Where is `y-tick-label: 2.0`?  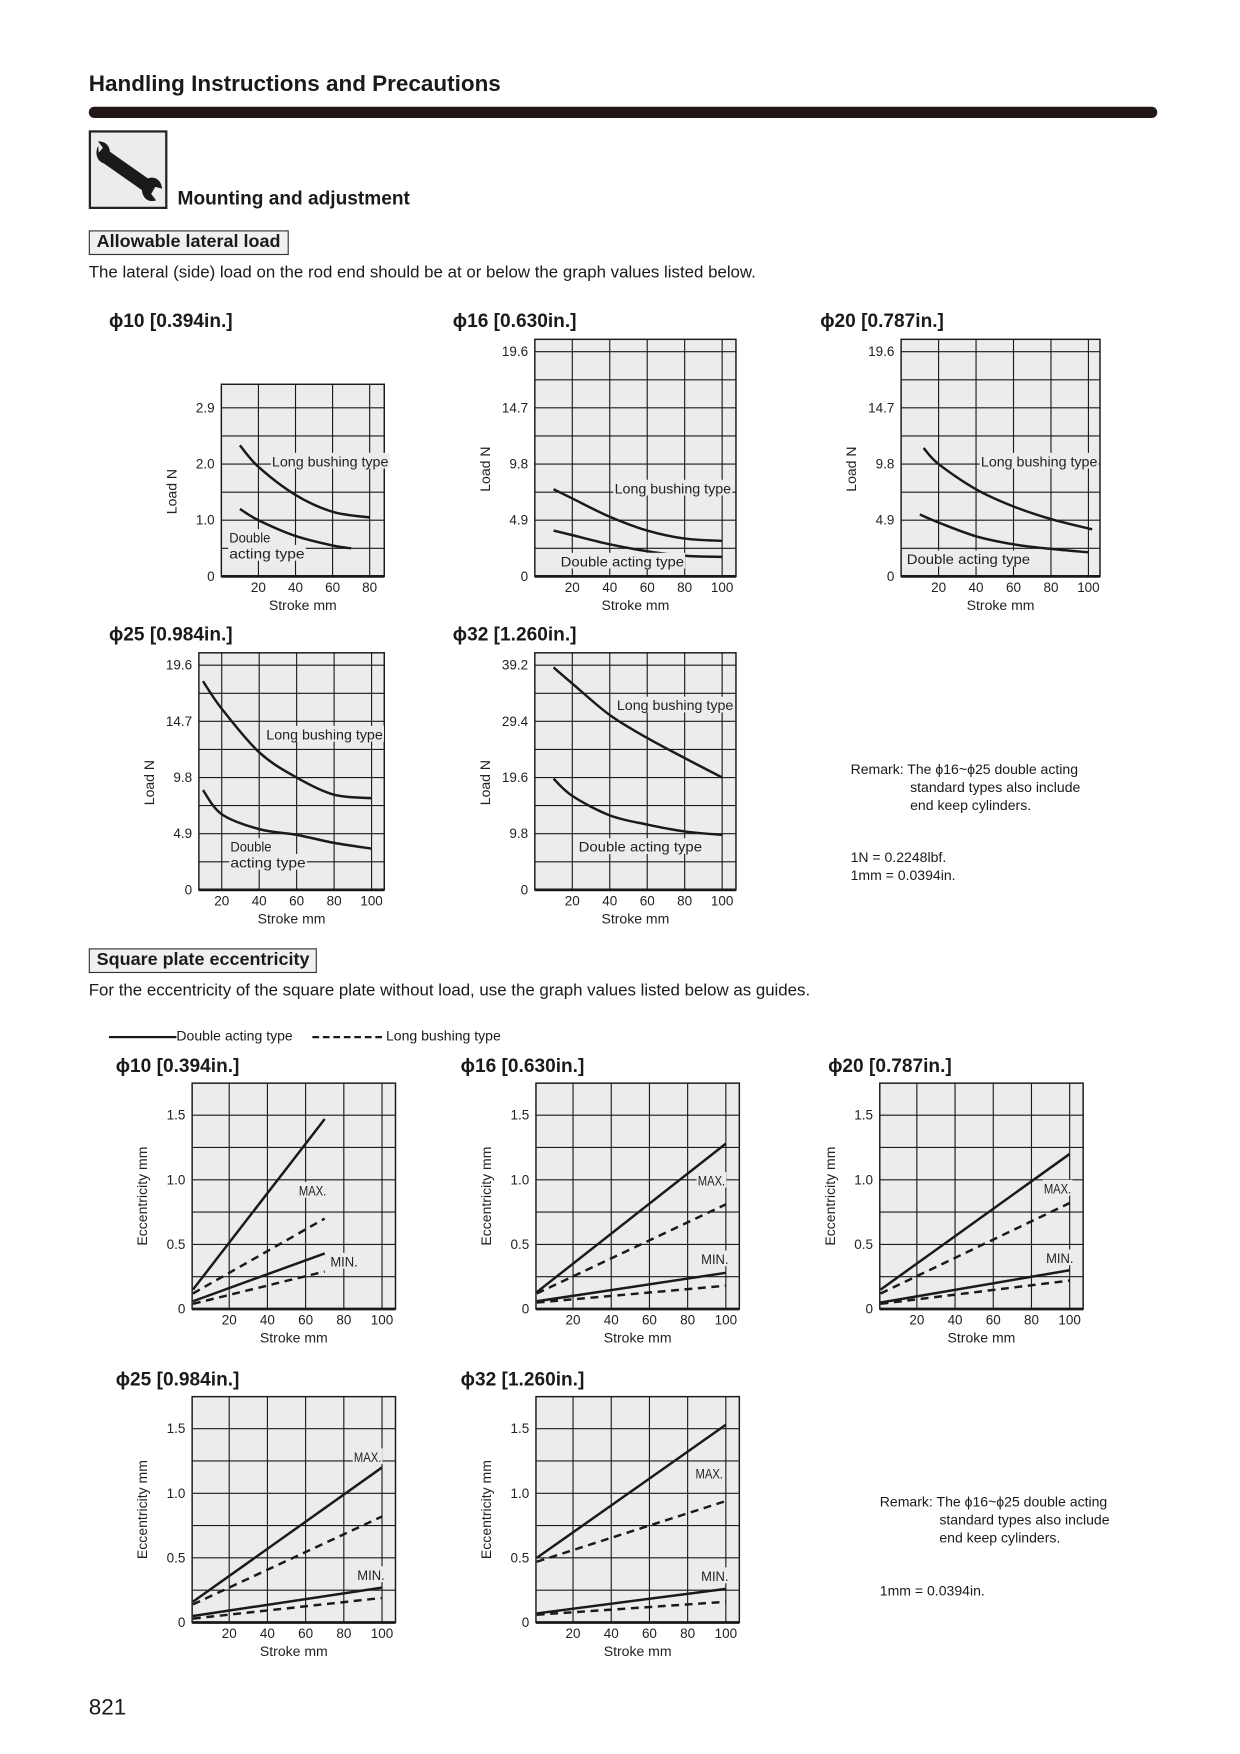
y-tick-label: 2.0 is located at coordinates (205, 464).